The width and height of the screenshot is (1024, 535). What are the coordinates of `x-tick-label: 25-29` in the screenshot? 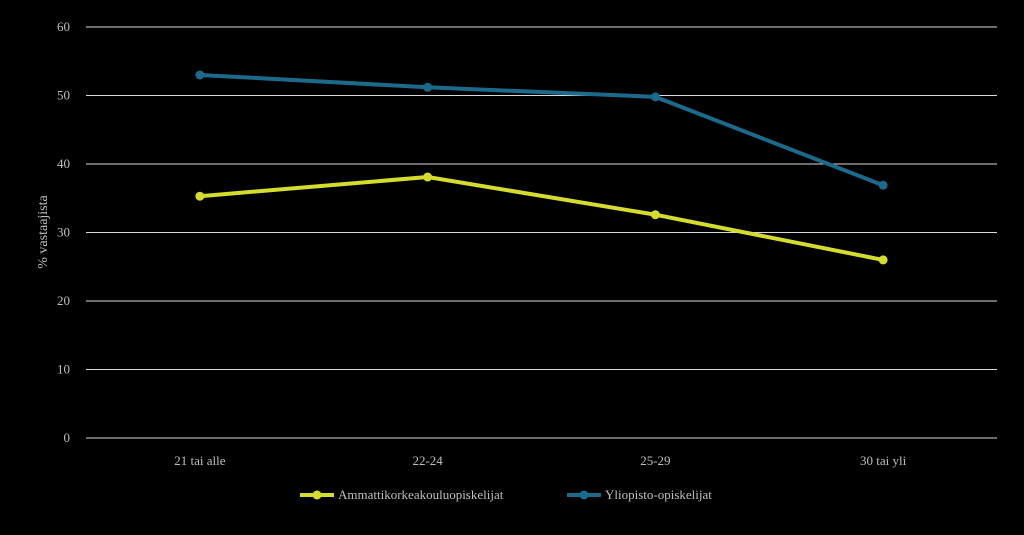 It's located at (655, 460).